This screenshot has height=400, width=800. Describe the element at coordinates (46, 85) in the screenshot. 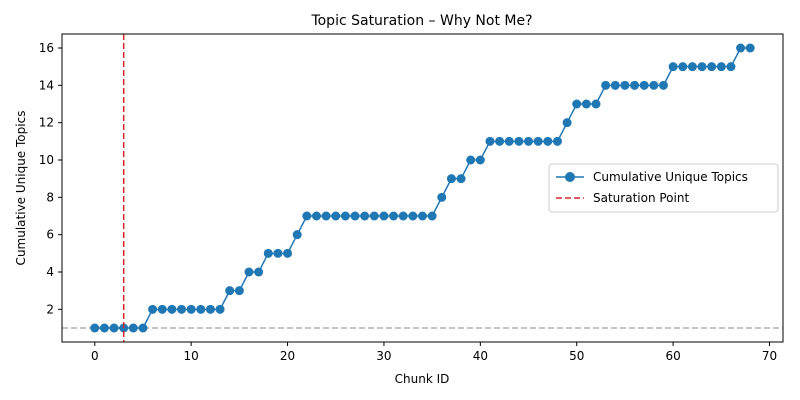

I see `y-tick-label: 14` at that location.